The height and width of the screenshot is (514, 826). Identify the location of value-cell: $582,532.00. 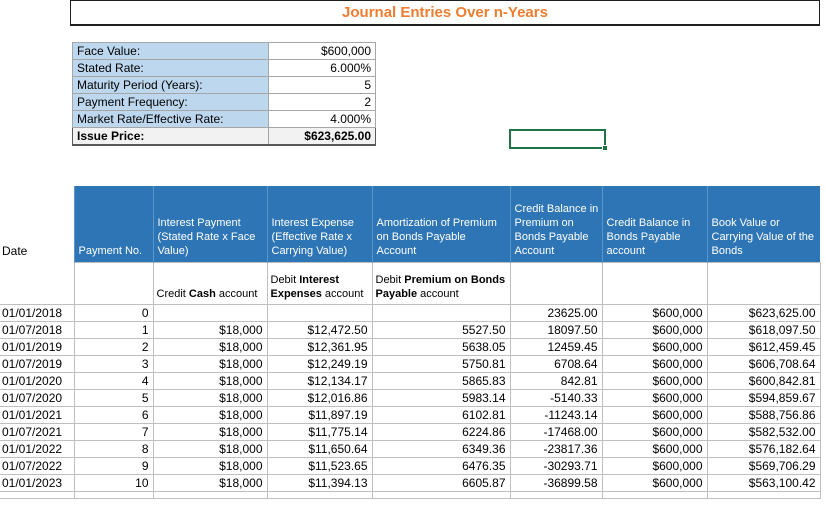
(763, 431).